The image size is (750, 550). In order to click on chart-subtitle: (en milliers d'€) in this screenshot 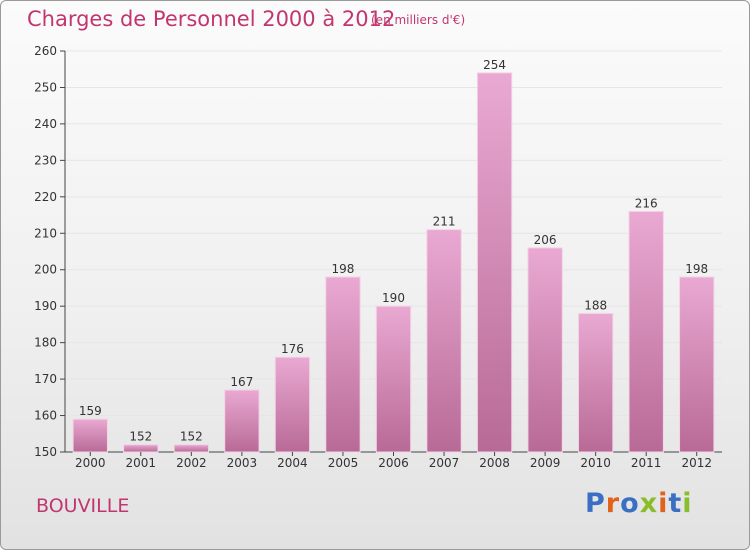, I will do `click(418, 20)`.